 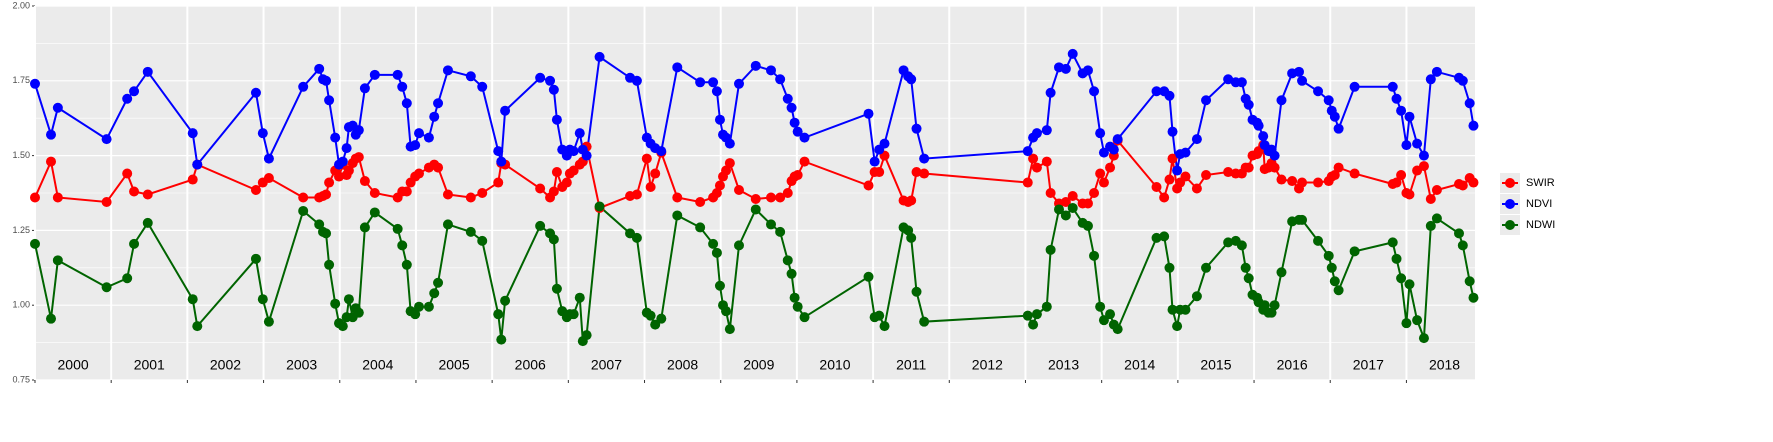 What do you see at coordinates (1215, 365) in the screenshot?
I see `year-label: 2015` at bounding box center [1215, 365].